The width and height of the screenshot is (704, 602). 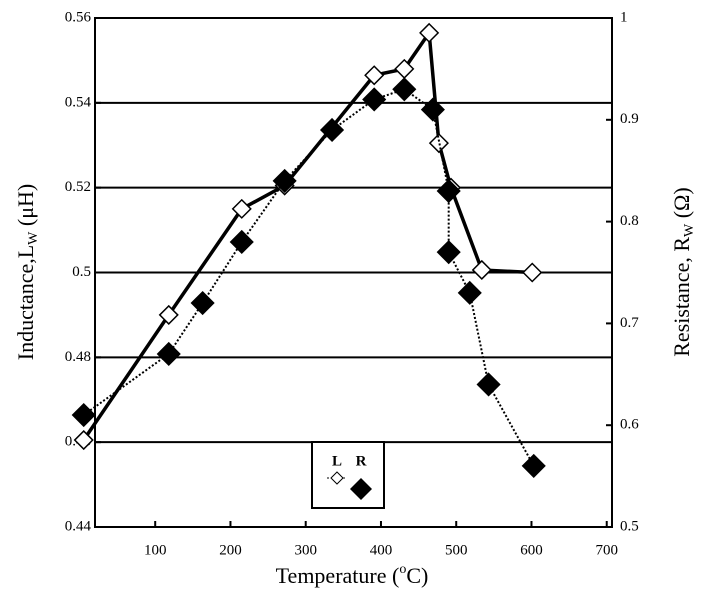 I want to click on y2-tick-label: 0.9, so click(x=629, y=119).